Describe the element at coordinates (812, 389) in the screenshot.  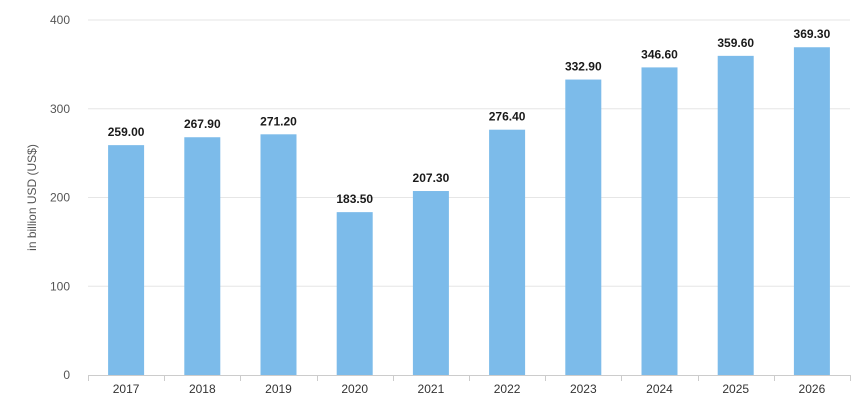
I see `x-tick-label-2026: 2026` at that location.